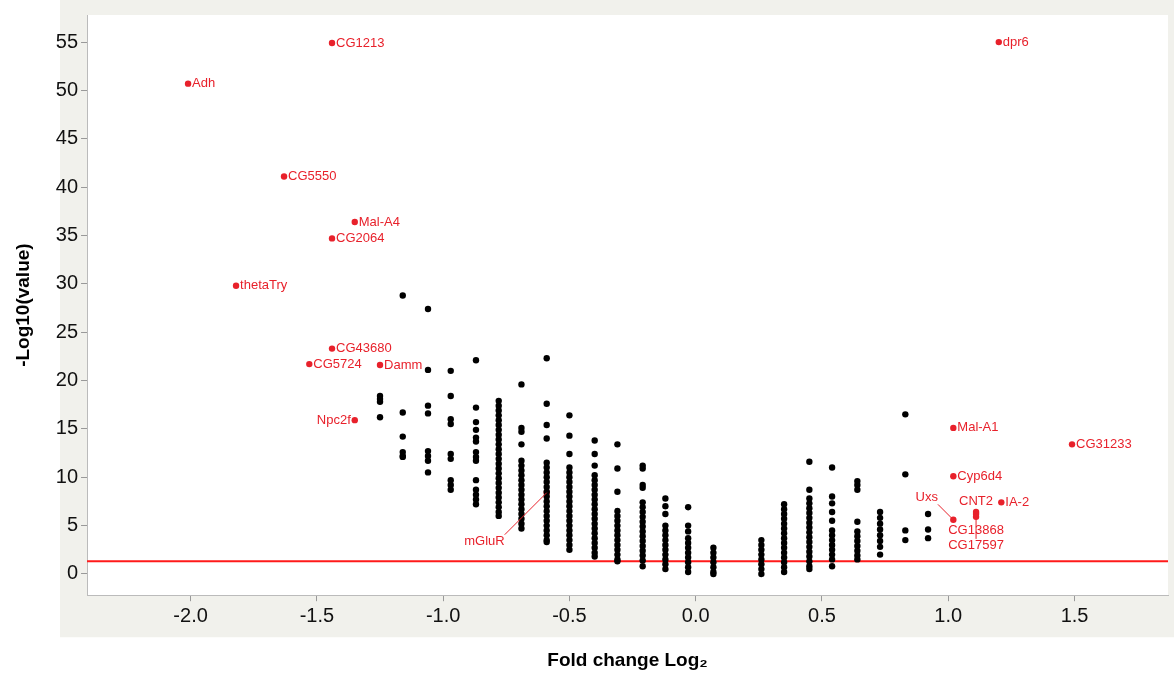 Image resolution: width=1174 pixels, height=684 pixels. What do you see at coordinates (403, 364) in the screenshot?
I see `annotation: Damm` at bounding box center [403, 364].